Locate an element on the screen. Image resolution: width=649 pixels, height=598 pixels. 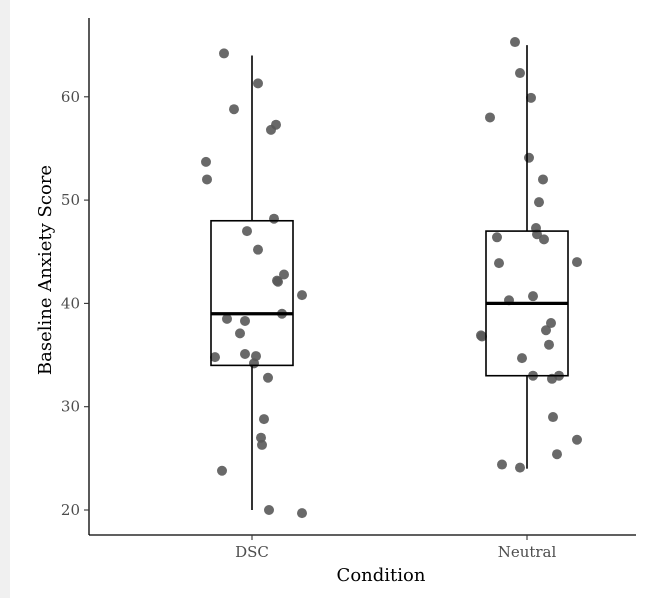
left-margin-strip is located at coordinates (5, 299).